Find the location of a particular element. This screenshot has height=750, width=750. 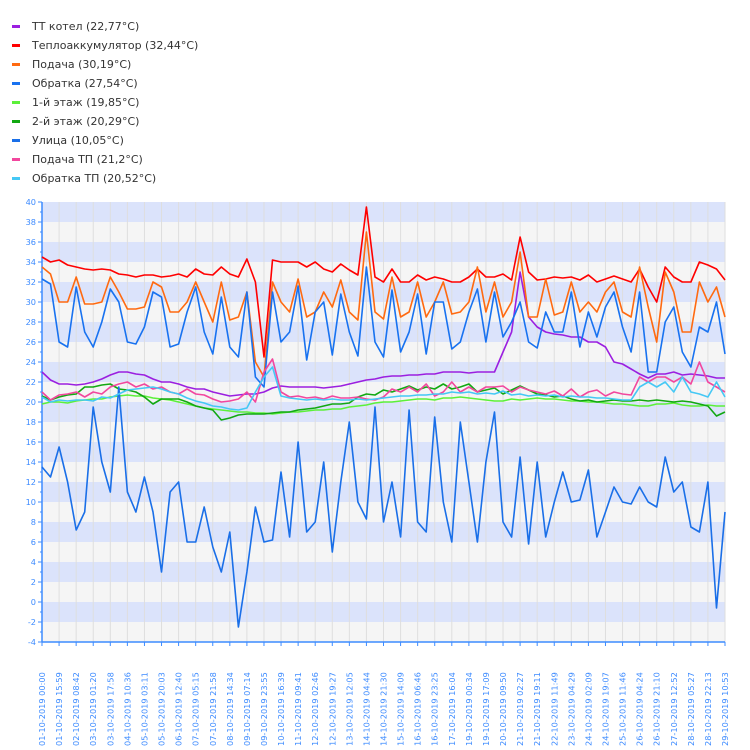

x-tick-label: 27-10-2019 12:52 is located at coordinates (674, 709).